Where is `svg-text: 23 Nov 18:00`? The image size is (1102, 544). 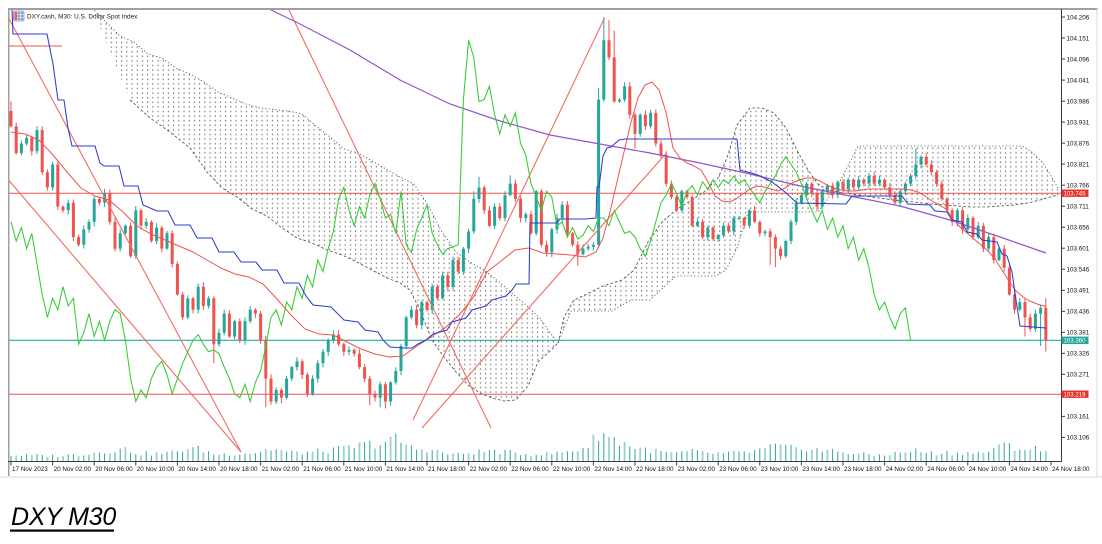 svg-text: 23 Nov 18:00 is located at coordinates (863, 469).